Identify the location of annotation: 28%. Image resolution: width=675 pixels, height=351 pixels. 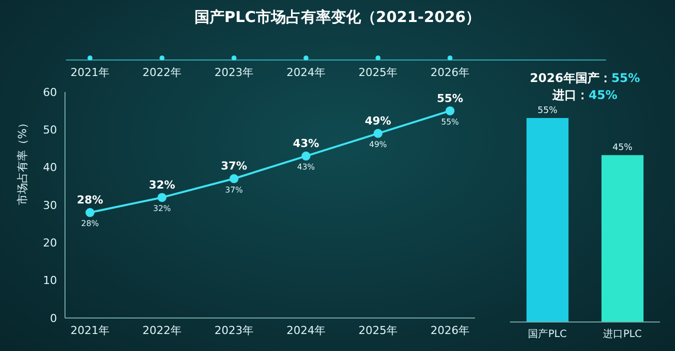
(90, 200).